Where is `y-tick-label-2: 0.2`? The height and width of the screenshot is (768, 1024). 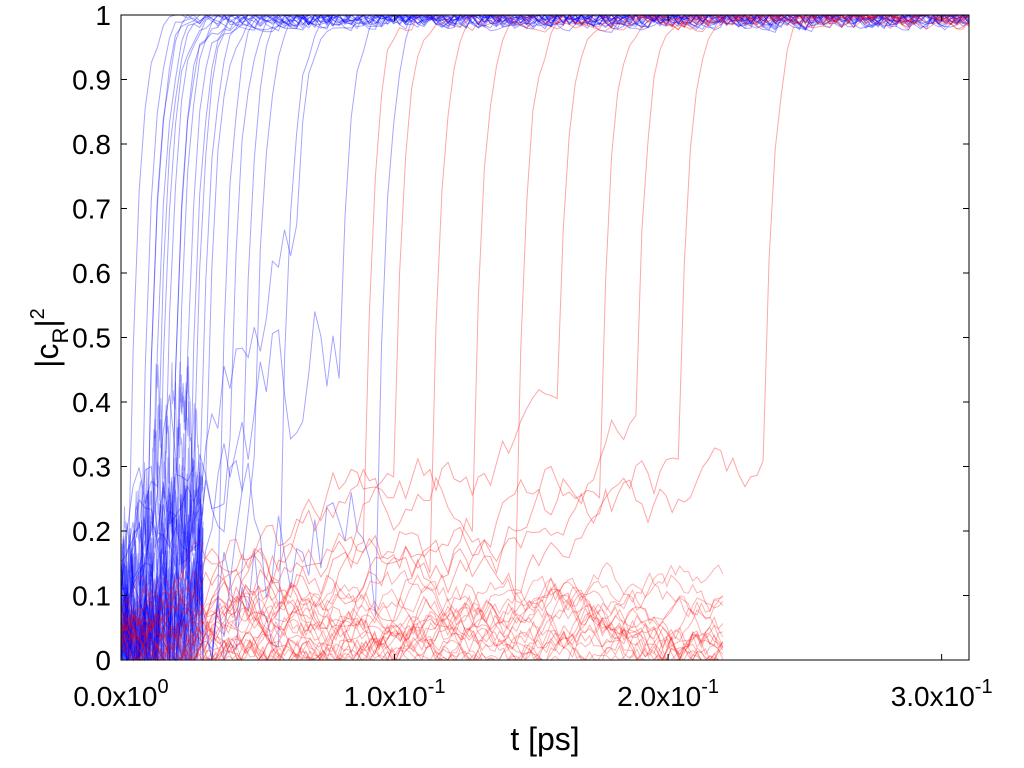 y-tick-label-2: 0.2 is located at coordinates (91, 531).